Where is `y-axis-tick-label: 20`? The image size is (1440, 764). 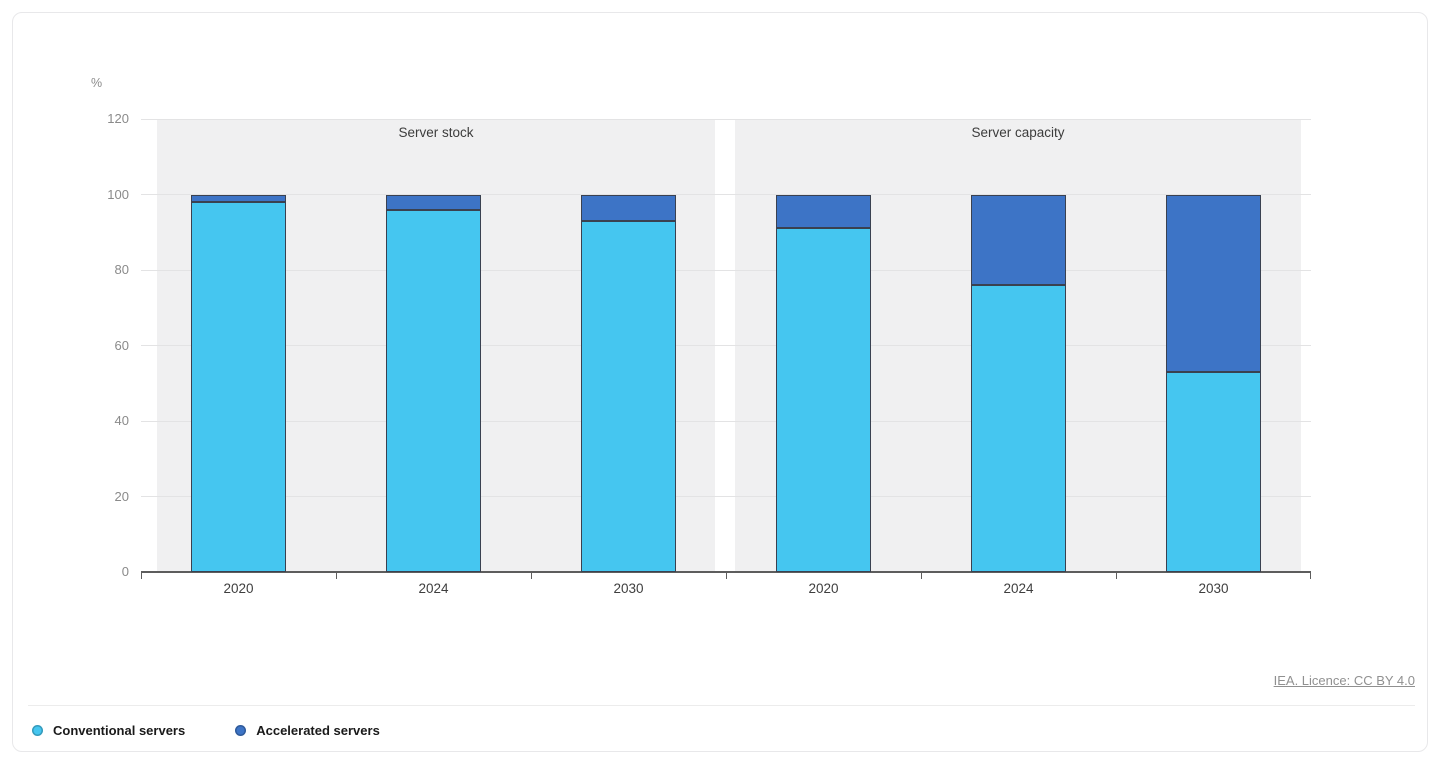 y-axis-tick-label: 20 is located at coordinates (121, 496).